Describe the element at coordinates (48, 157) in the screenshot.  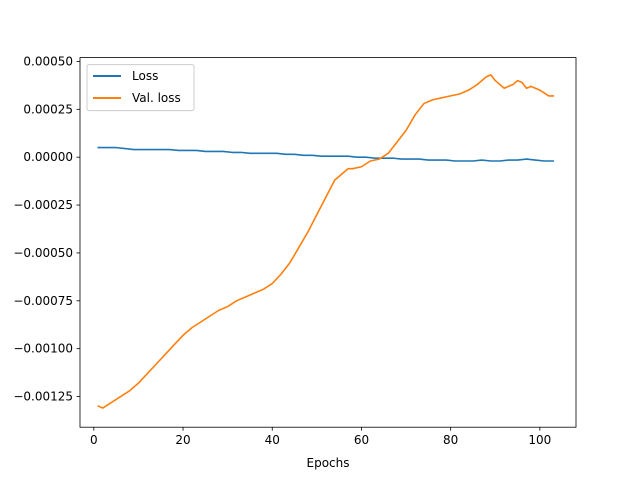
I see `y-tick-label: 0.00000` at that location.